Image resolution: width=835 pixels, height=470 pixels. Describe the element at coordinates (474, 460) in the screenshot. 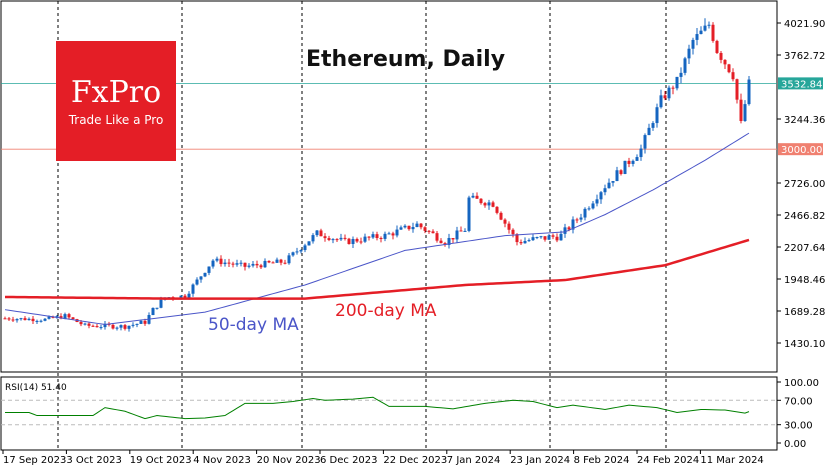

I see `x-tick-label: 7 Jan 2024` at that location.